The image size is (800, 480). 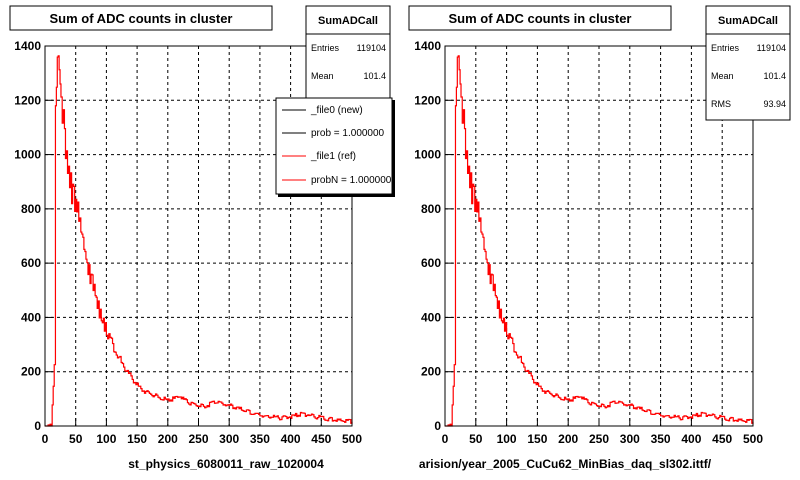 I want to click on left-stats-mean-value: 101.4, so click(x=374, y=76).